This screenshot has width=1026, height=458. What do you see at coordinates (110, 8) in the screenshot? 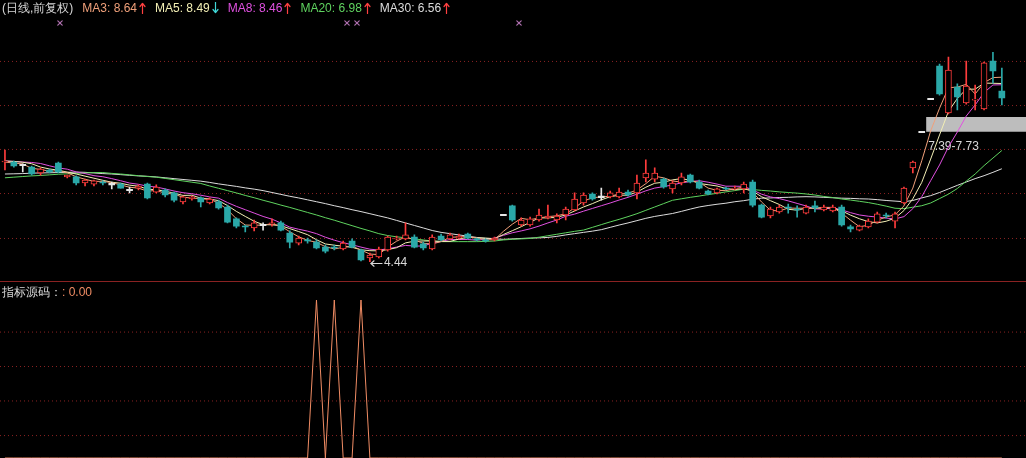
I see `text: MA3: 8.64` at bounding box center [110, 8].